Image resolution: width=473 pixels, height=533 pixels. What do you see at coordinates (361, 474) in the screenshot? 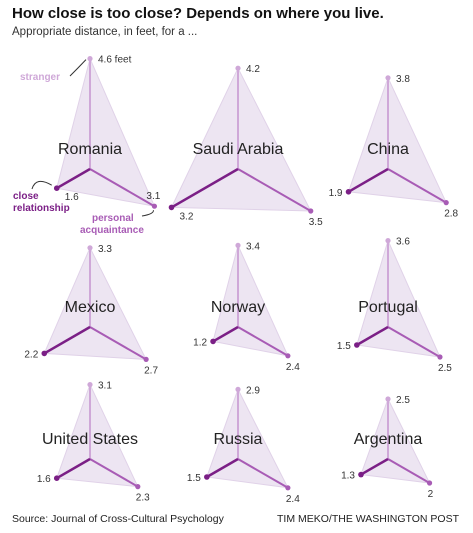
I see `close-point-argentina` at bounding box center [361, 474].